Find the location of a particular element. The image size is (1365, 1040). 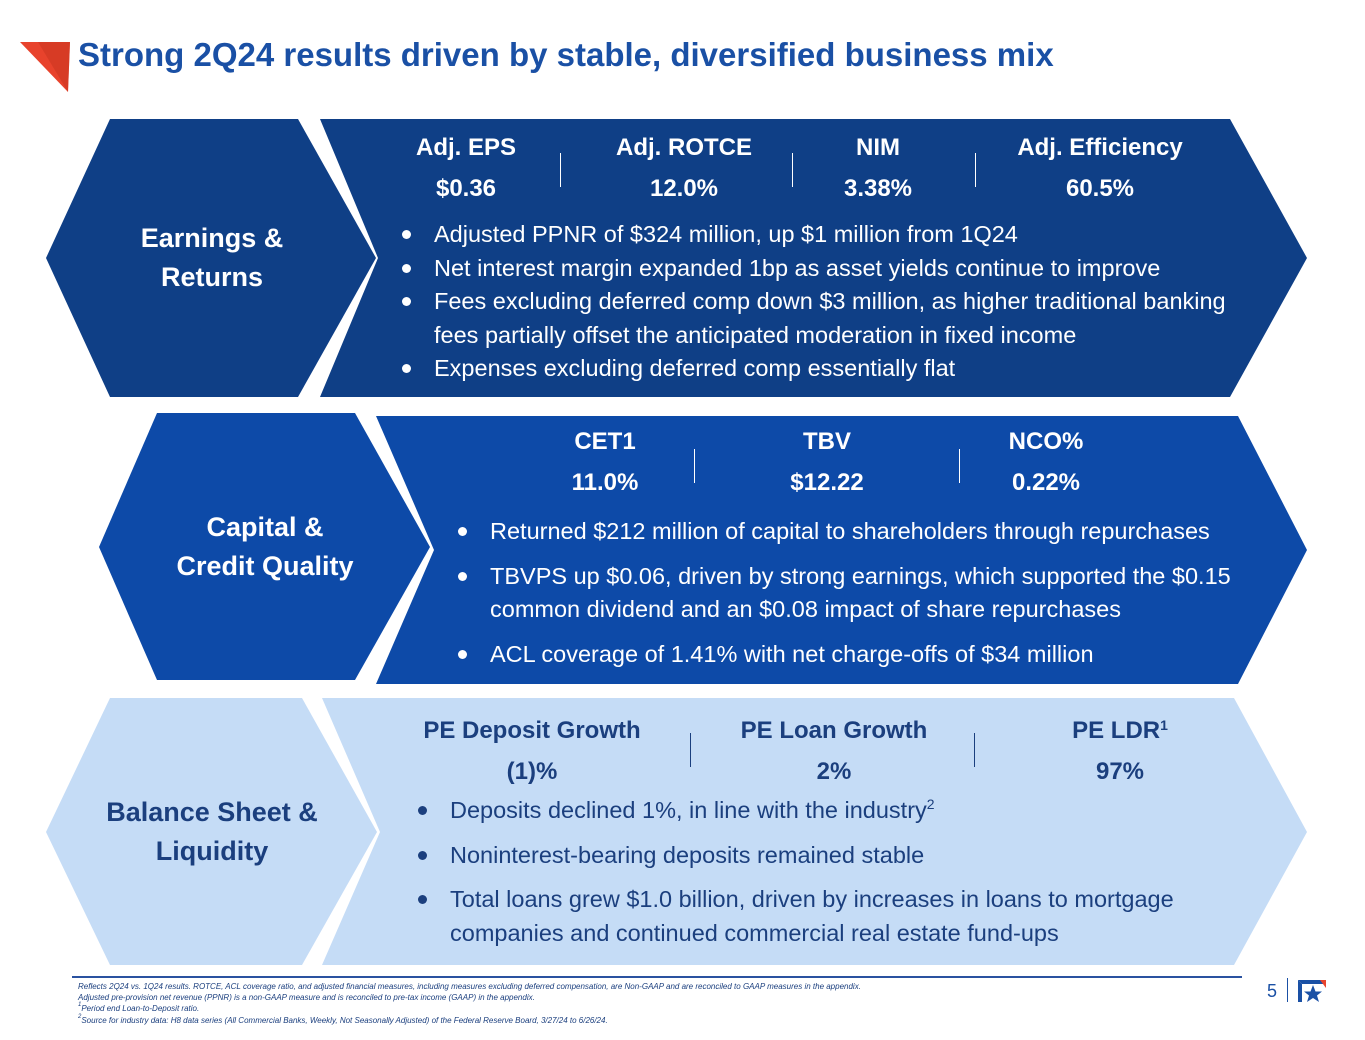

metric-label: PE Deposit Growth is located at coordinates (532, 730).